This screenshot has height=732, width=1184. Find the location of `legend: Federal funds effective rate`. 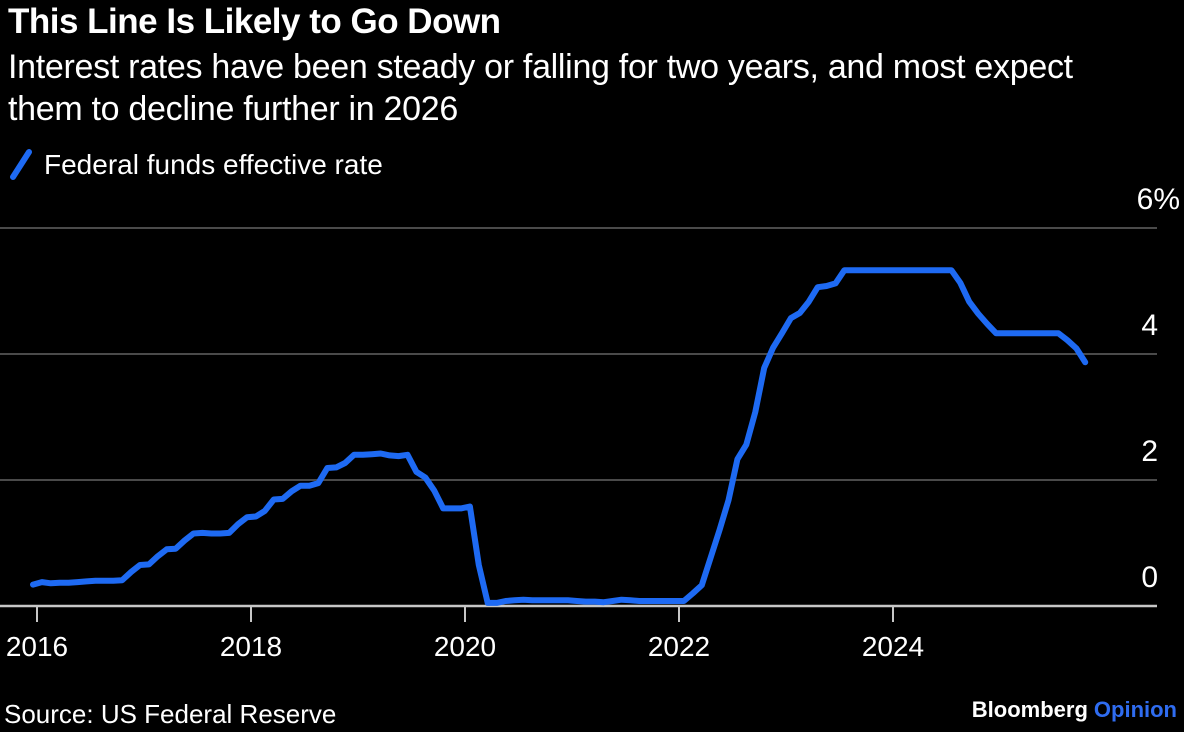

legend: Federal funds effective rate is located at coordinates (195, 165).